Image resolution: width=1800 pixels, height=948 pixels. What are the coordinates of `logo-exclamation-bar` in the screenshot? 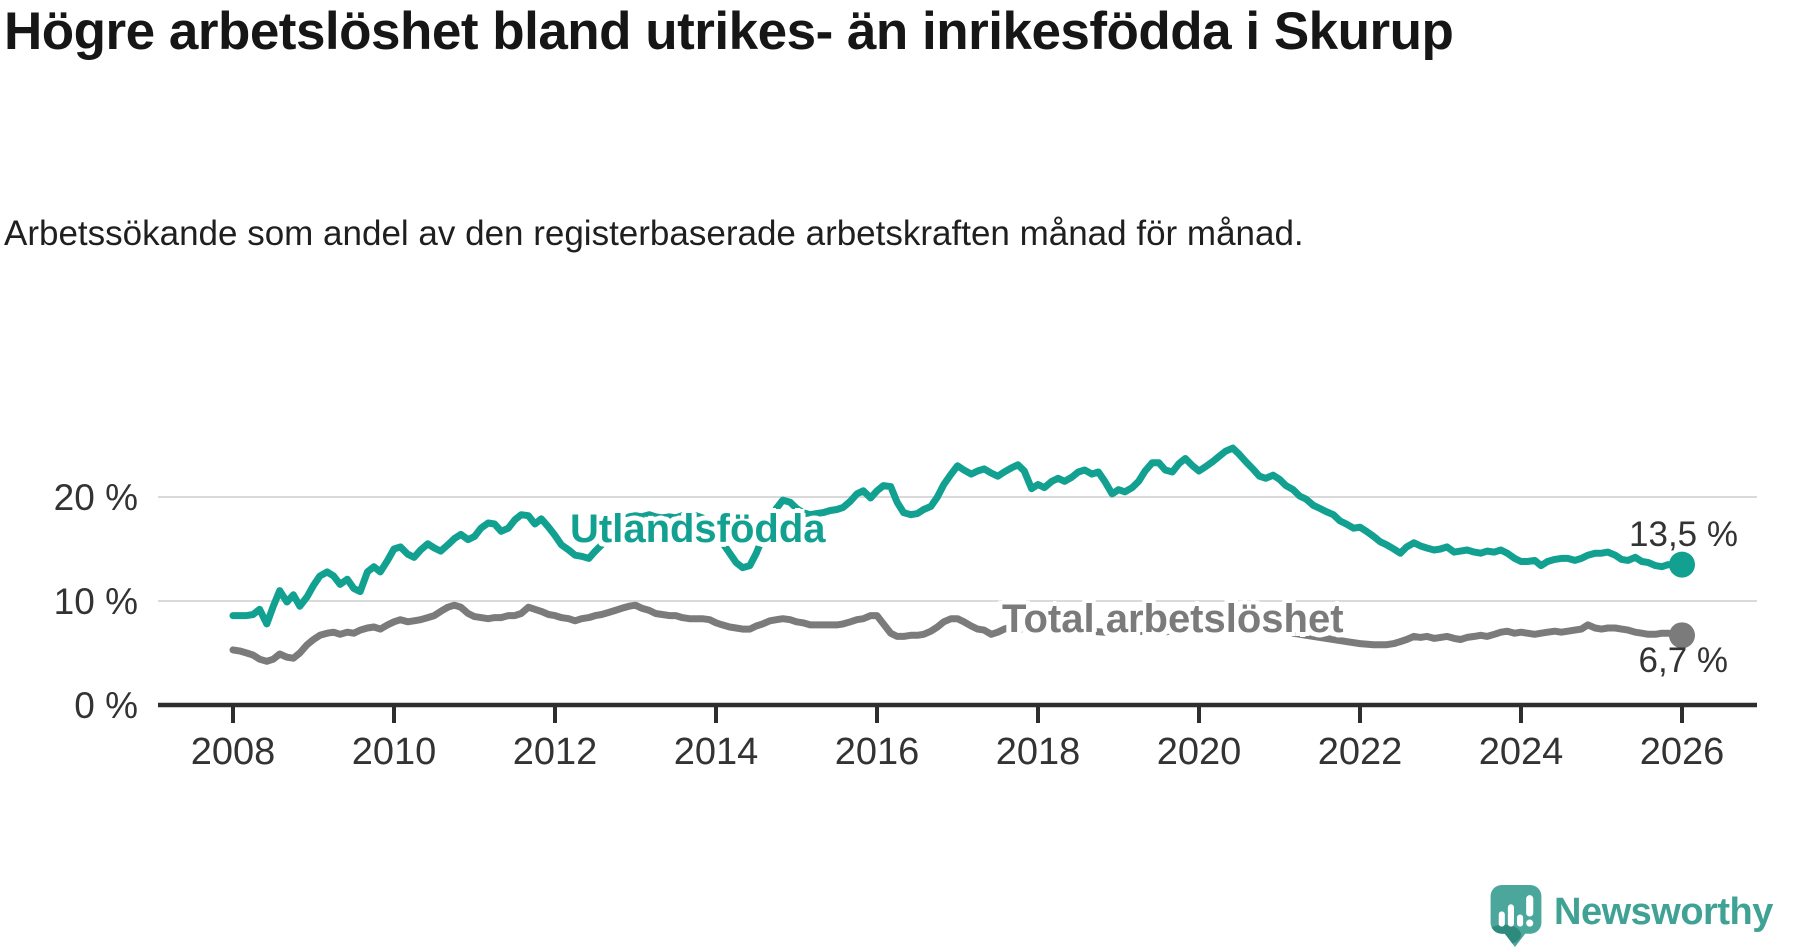 It's located at (1530, 906).